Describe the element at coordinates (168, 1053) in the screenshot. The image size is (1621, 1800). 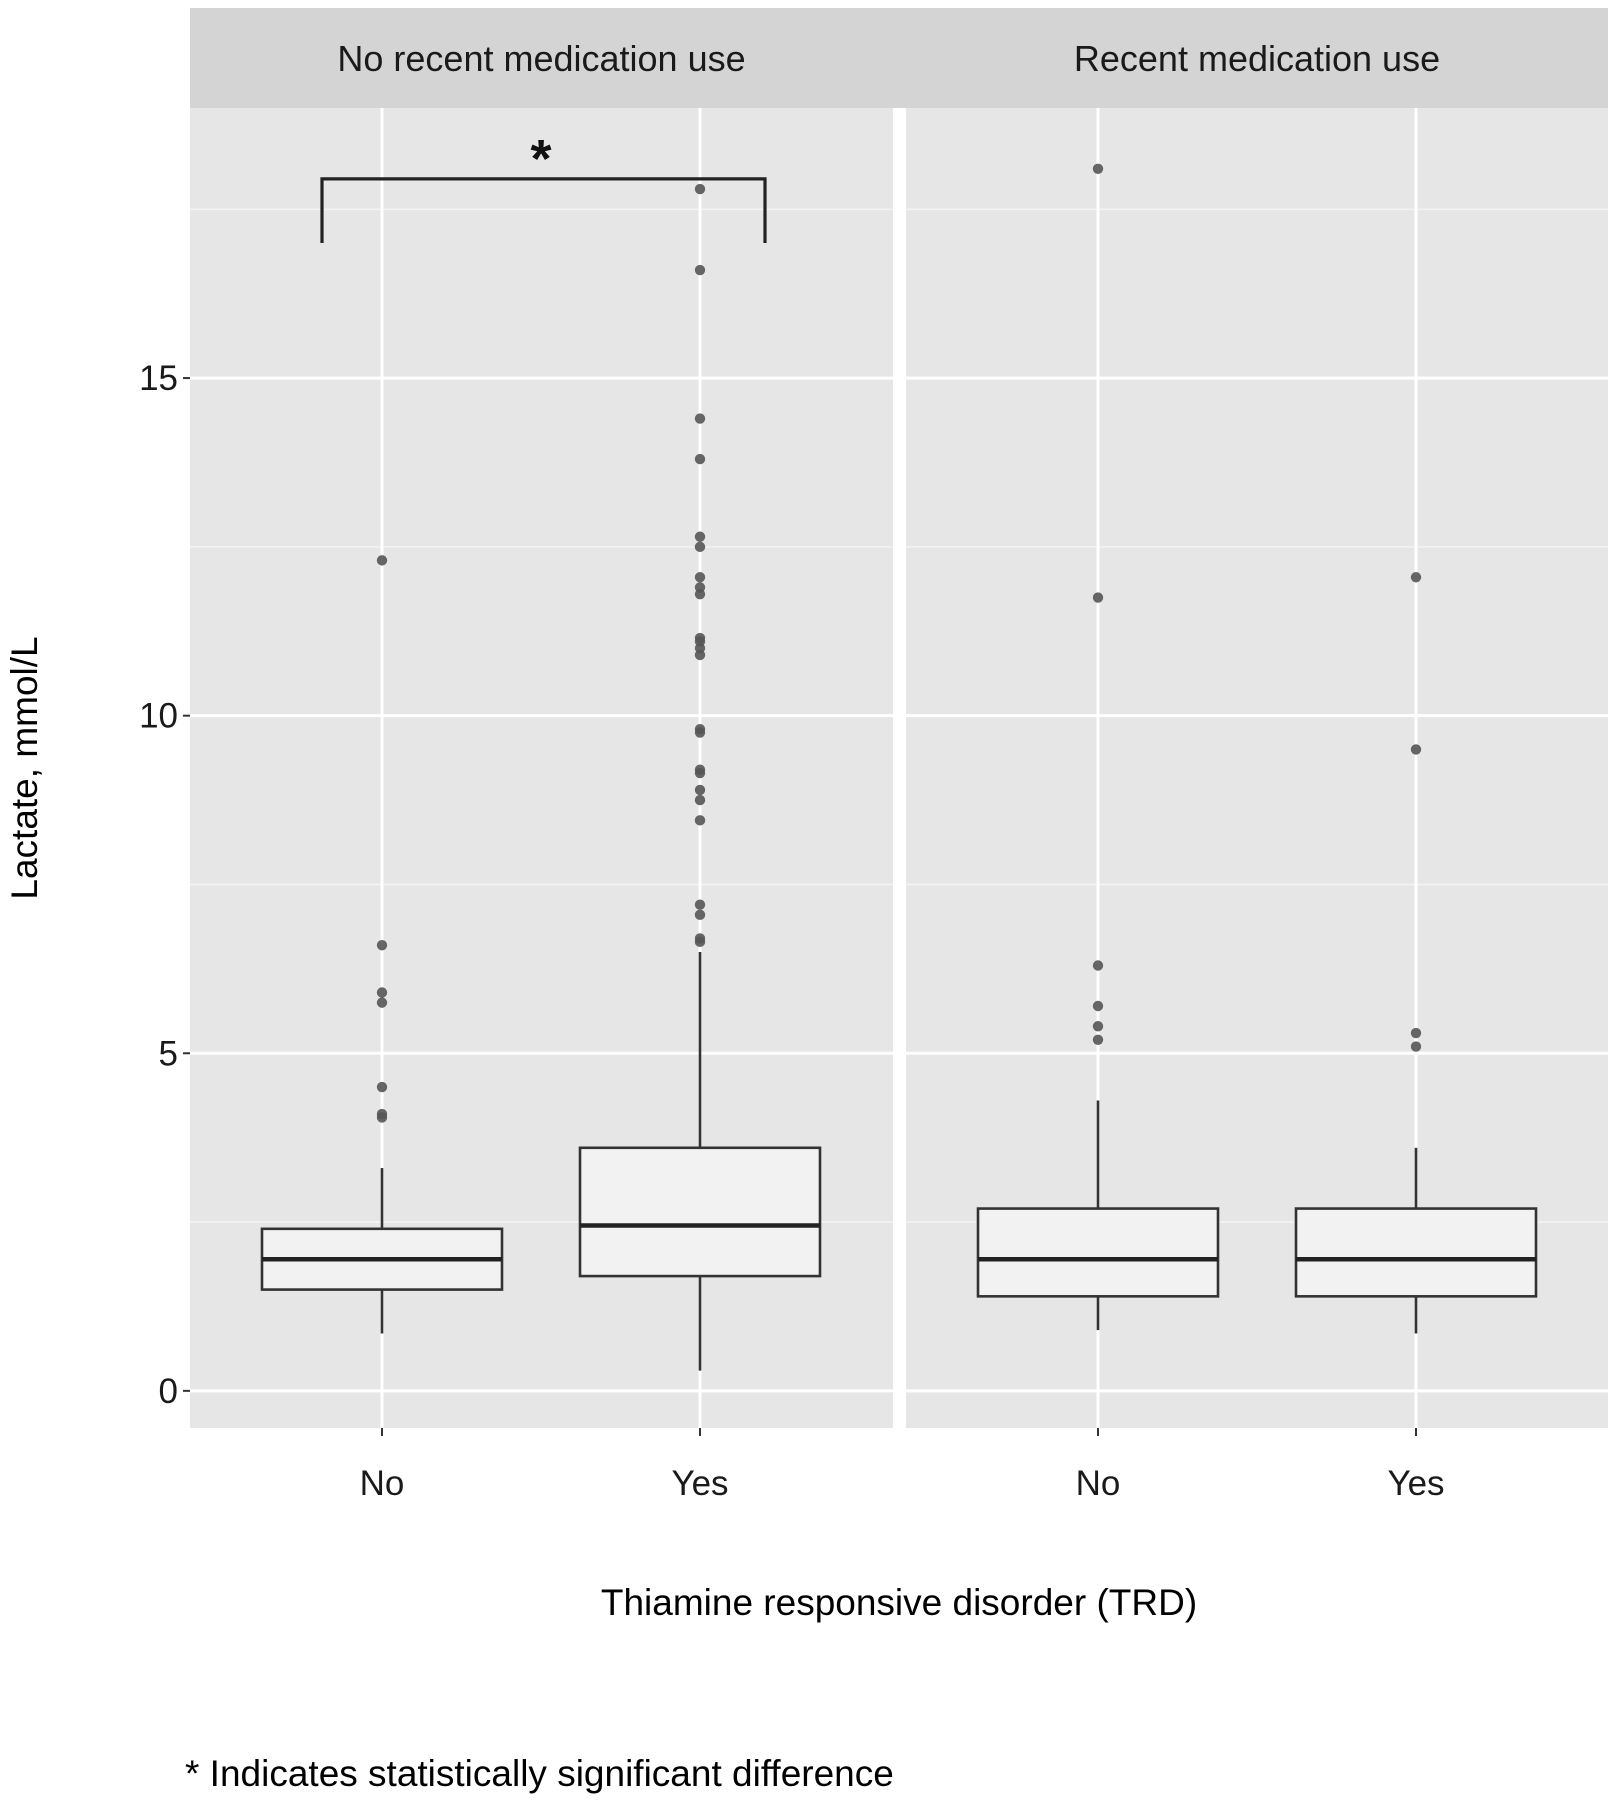
I see `y-tick-label: 5` at that location.